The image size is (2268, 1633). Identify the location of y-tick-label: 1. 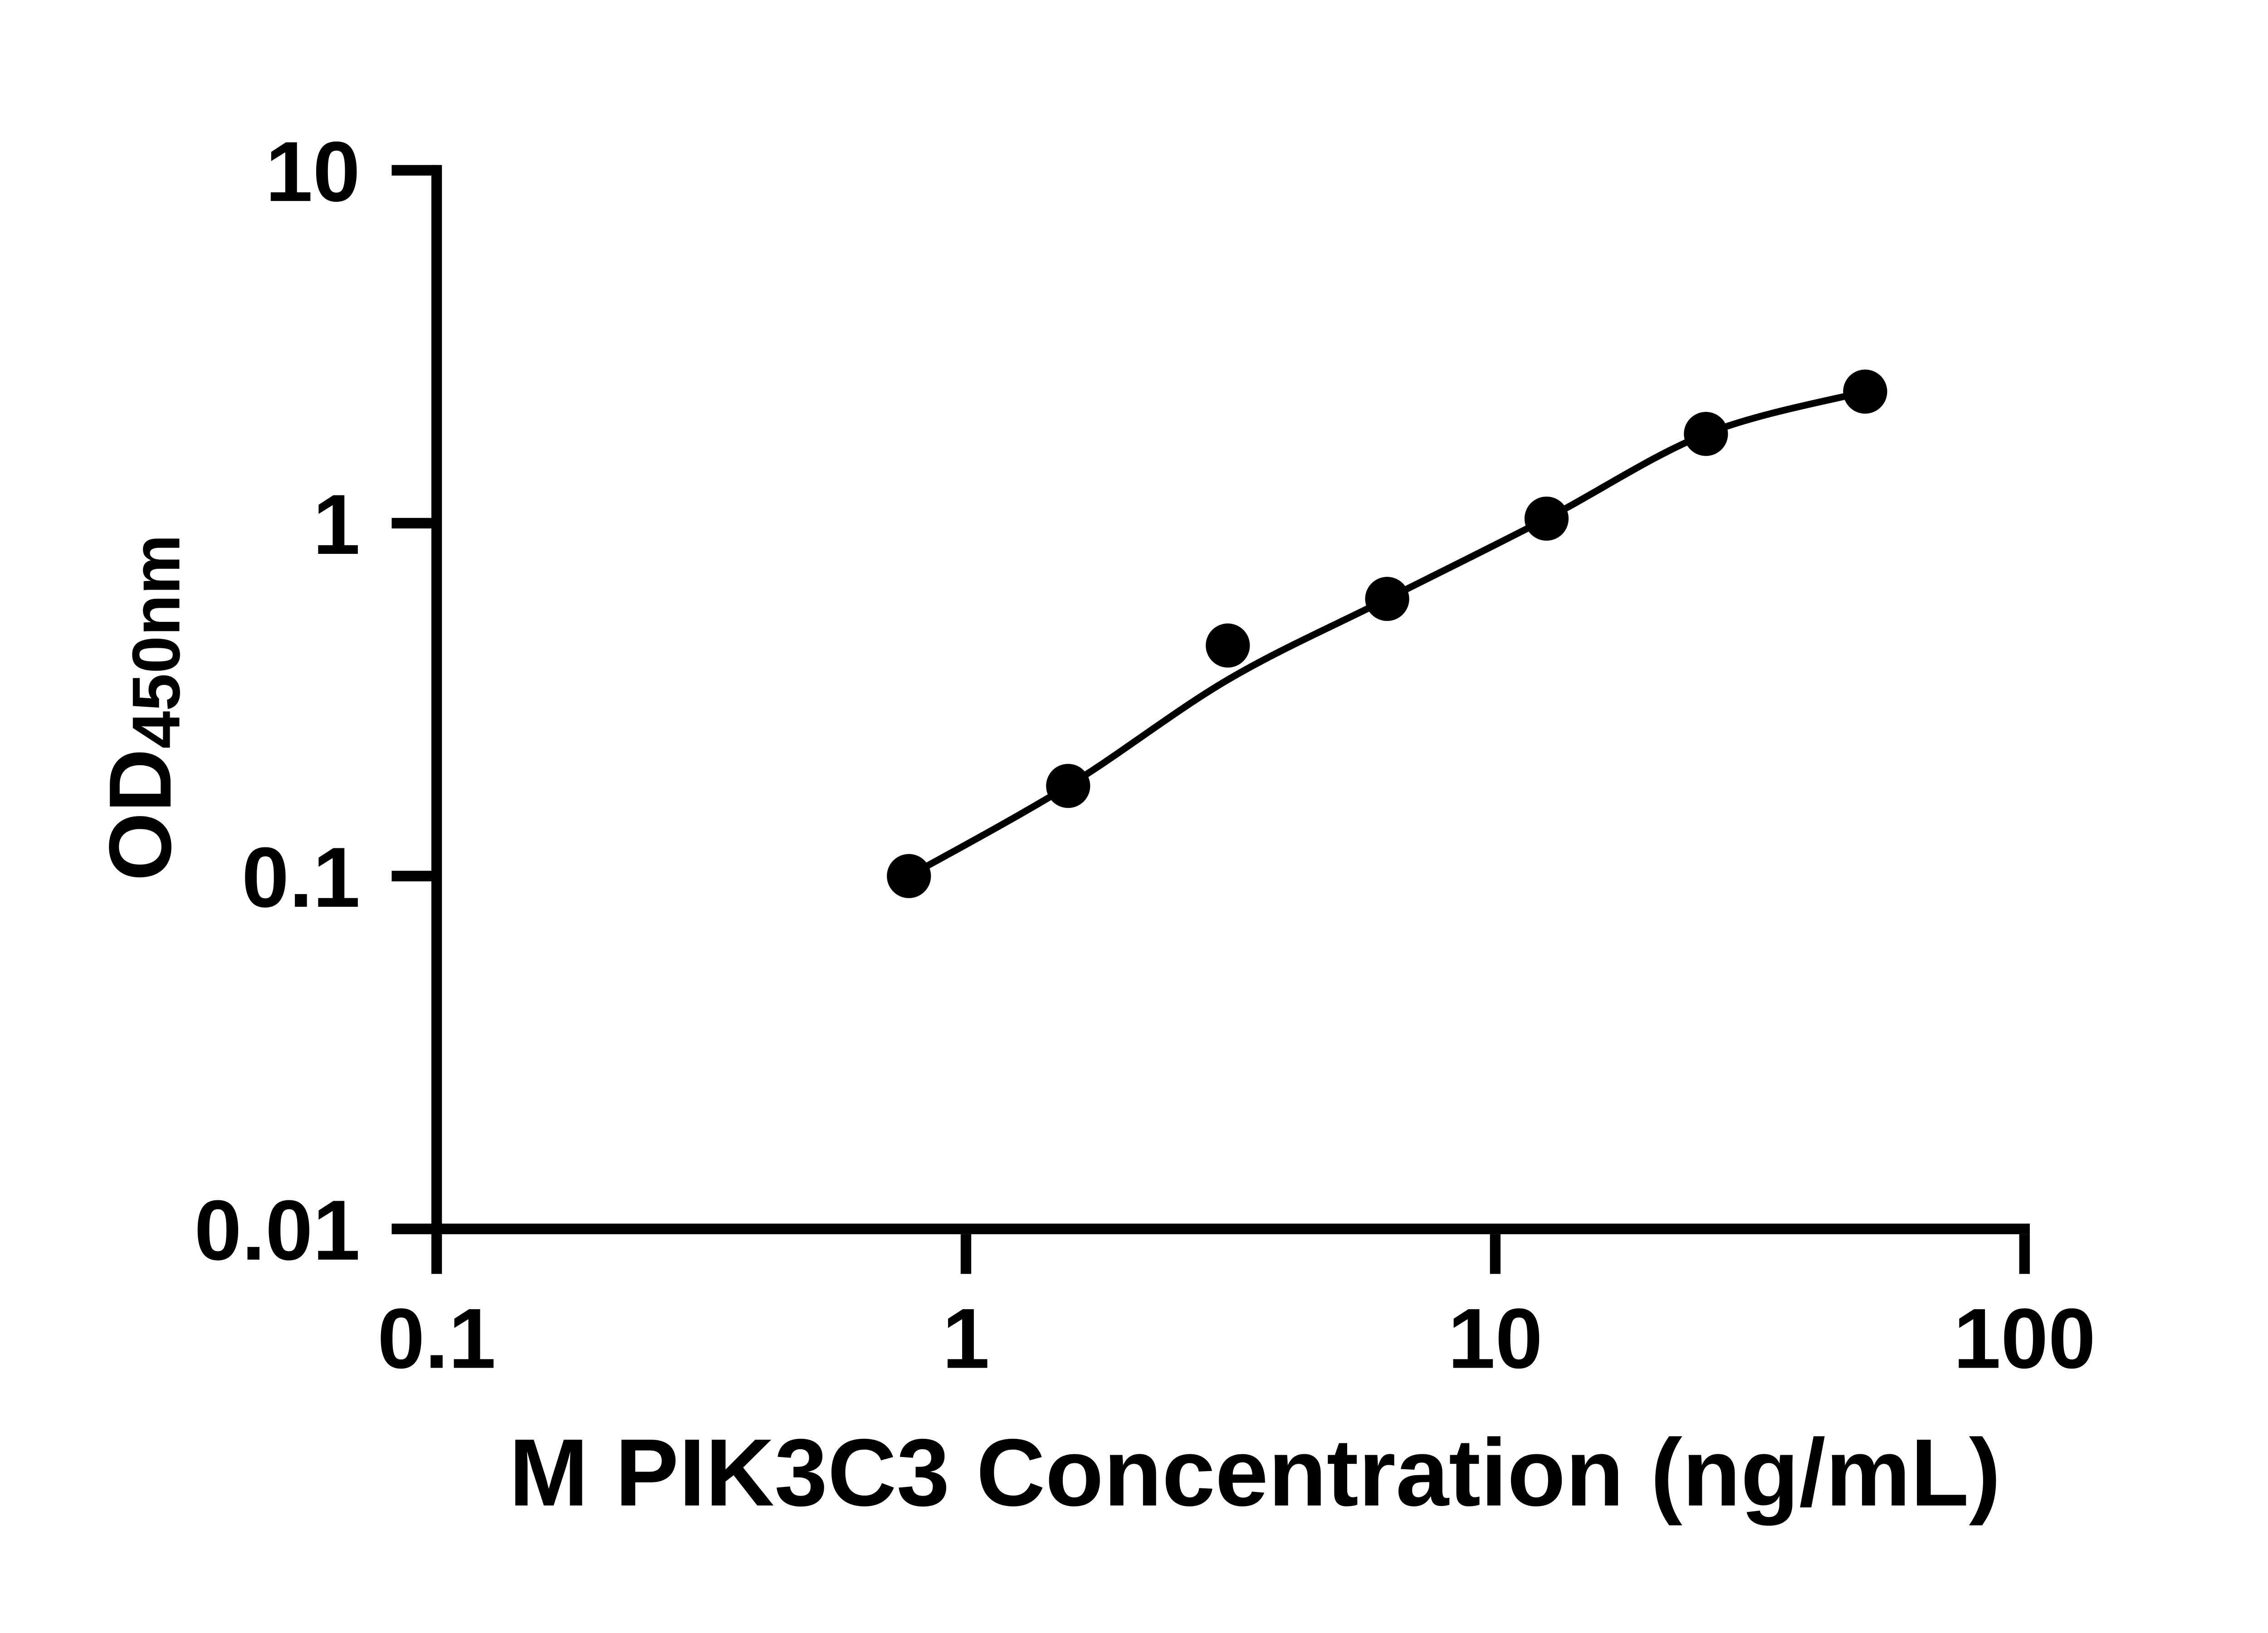
(337, 524).